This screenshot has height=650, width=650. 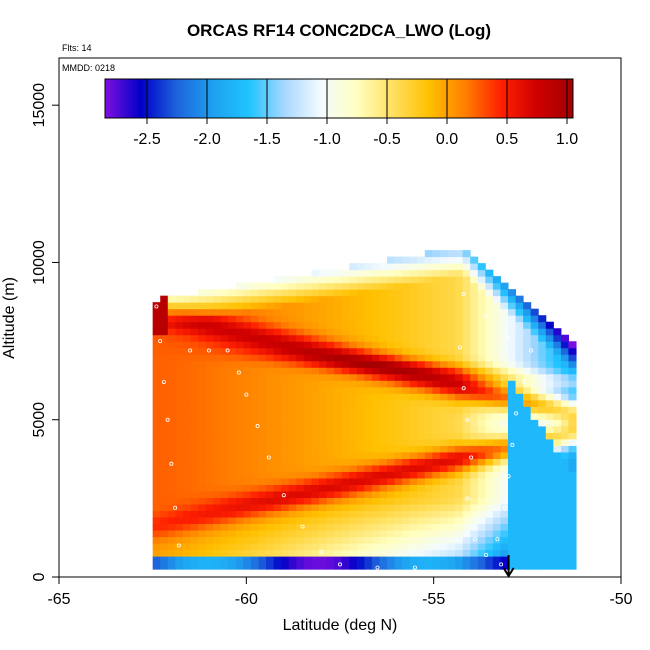 What do you see at coordinates (340, 592) in the screenshot?
I see `x-axis: -65 -60 -55 -50` at bounding box center [340, 592].